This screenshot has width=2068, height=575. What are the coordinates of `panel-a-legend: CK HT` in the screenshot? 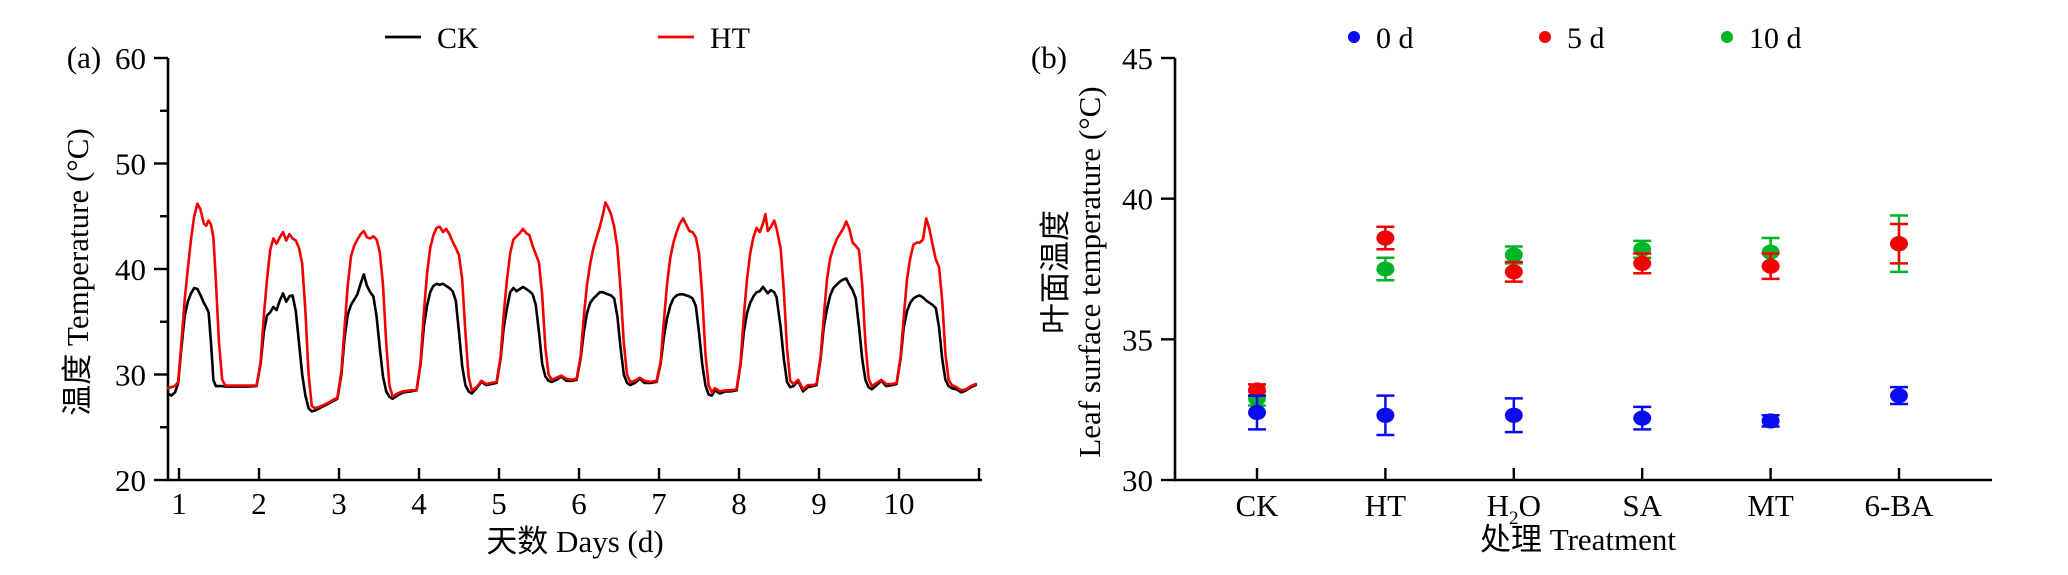 It's located at (567, 38).